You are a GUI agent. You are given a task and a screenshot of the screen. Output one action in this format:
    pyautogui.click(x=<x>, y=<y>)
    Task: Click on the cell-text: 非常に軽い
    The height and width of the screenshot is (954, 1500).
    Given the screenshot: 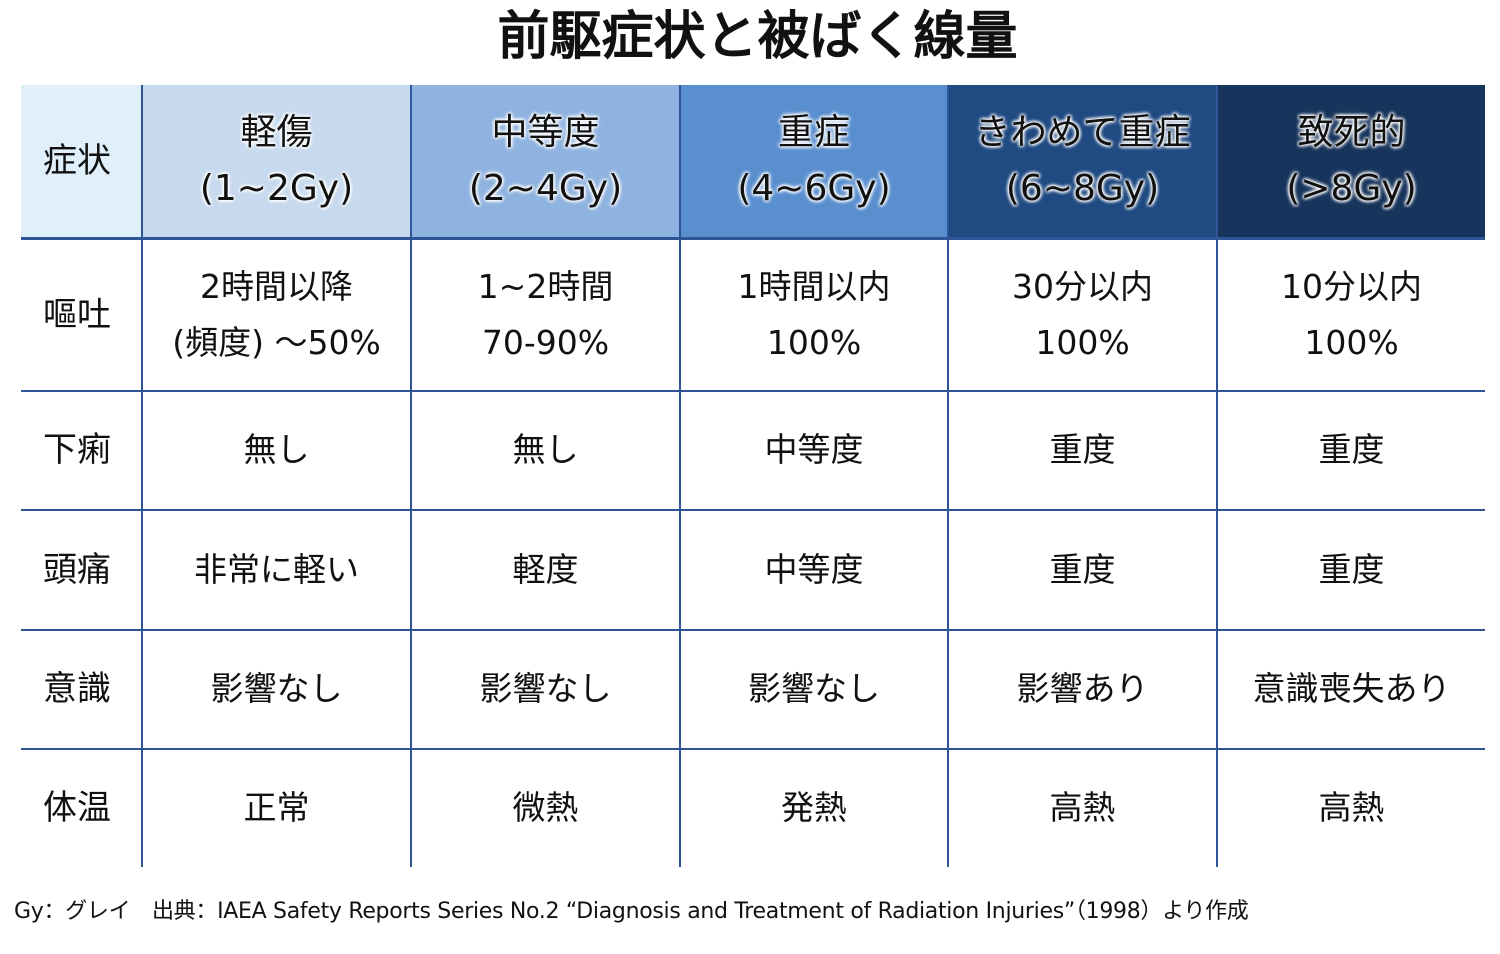 What is the action you would take?
    pyautogui.click(x=276, y=569)
    